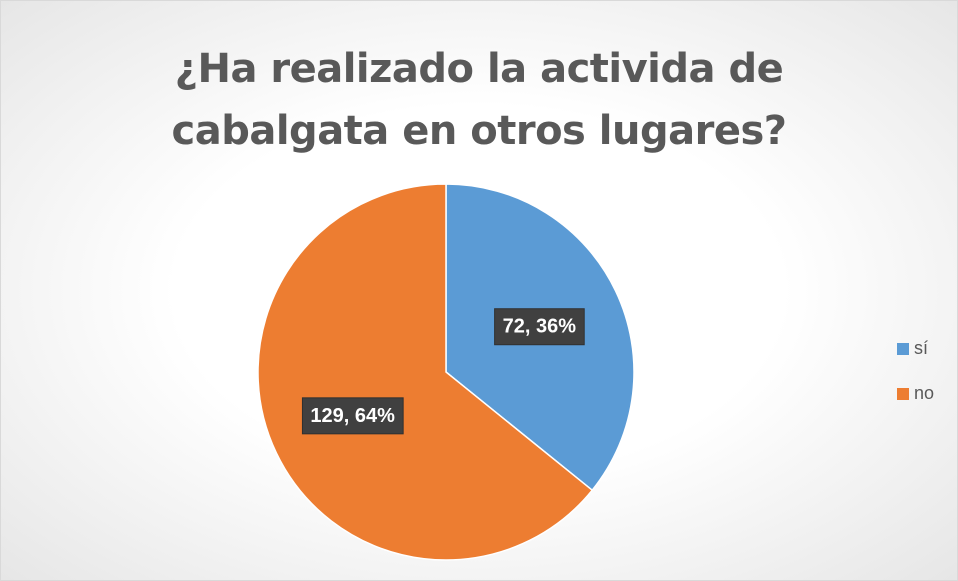 This screenshot has height=581, width=958. I want to click on legend-label: no, so click(924, 393).